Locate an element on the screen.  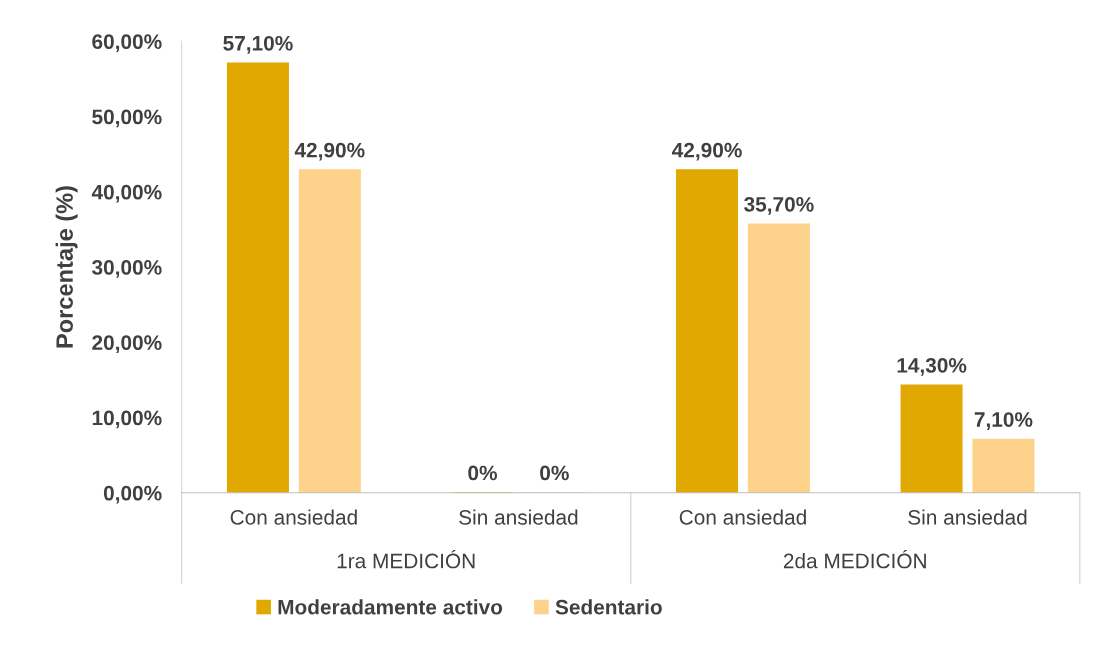
legend-label: Sedentario is located at coordinates (608, 607).